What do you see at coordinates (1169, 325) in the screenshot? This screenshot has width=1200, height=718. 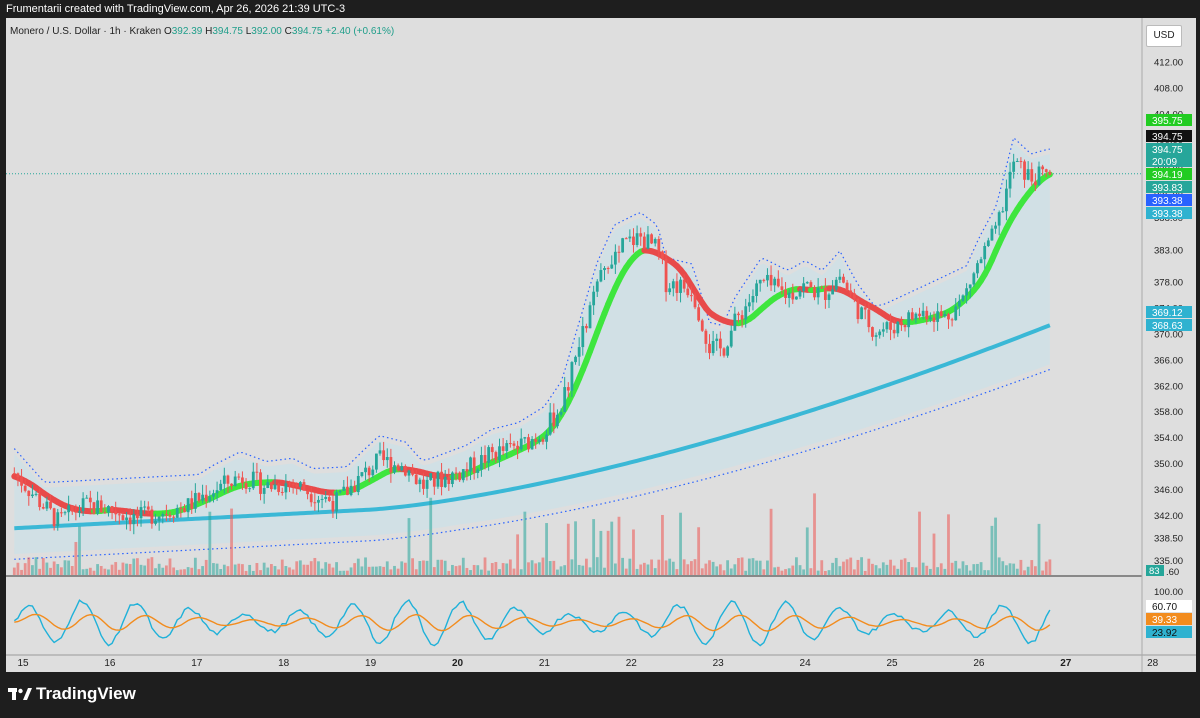 I see `price-label-box` at bounding box center [1169, 325].